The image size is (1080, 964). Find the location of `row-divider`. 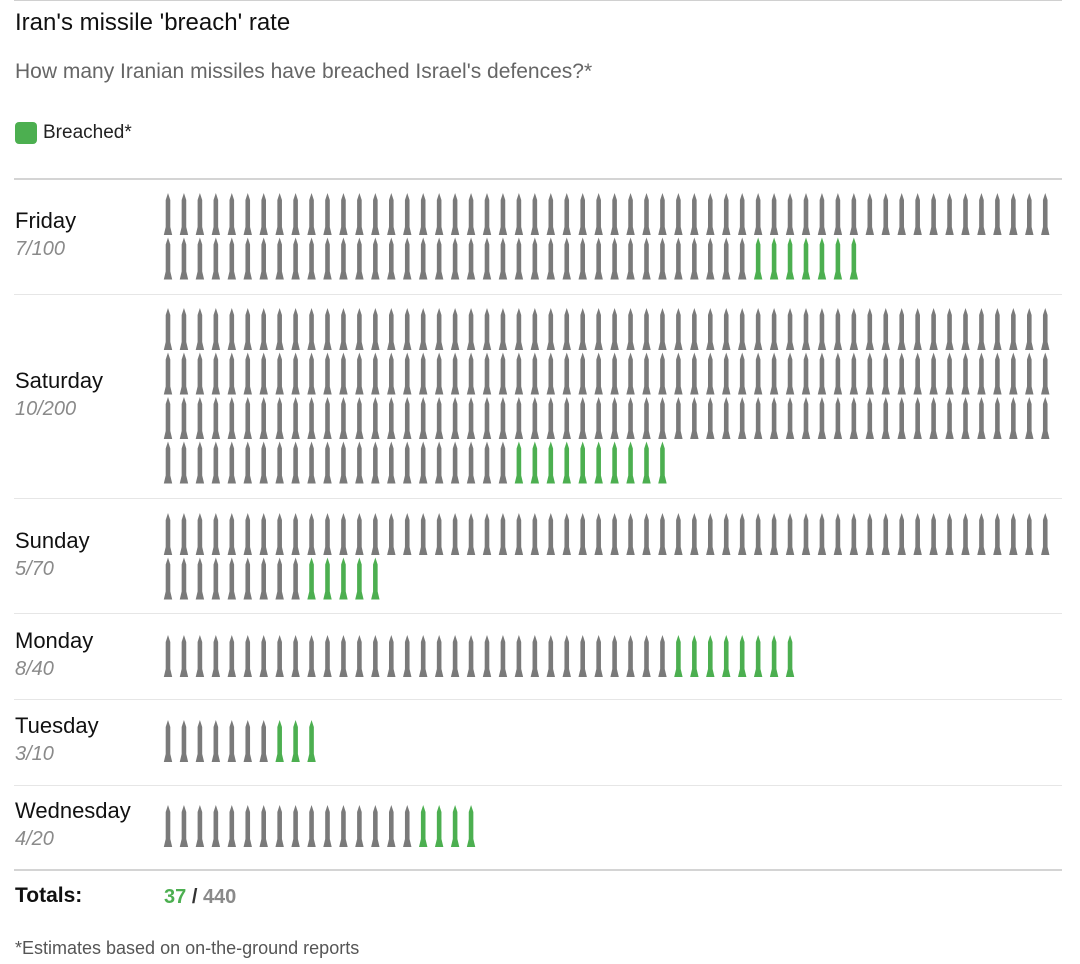

row-divider is located at coordinates (538, 699).